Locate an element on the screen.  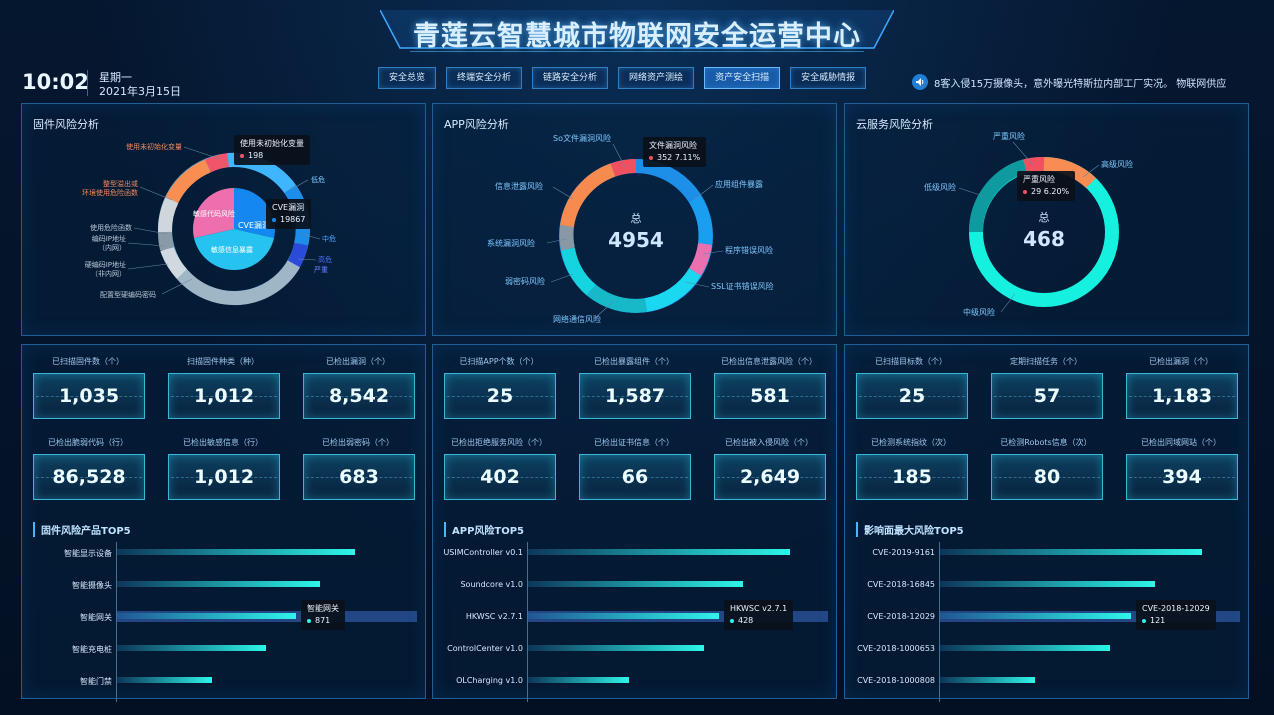
clock-time: 10:02 is located at coordinates (55, 82).